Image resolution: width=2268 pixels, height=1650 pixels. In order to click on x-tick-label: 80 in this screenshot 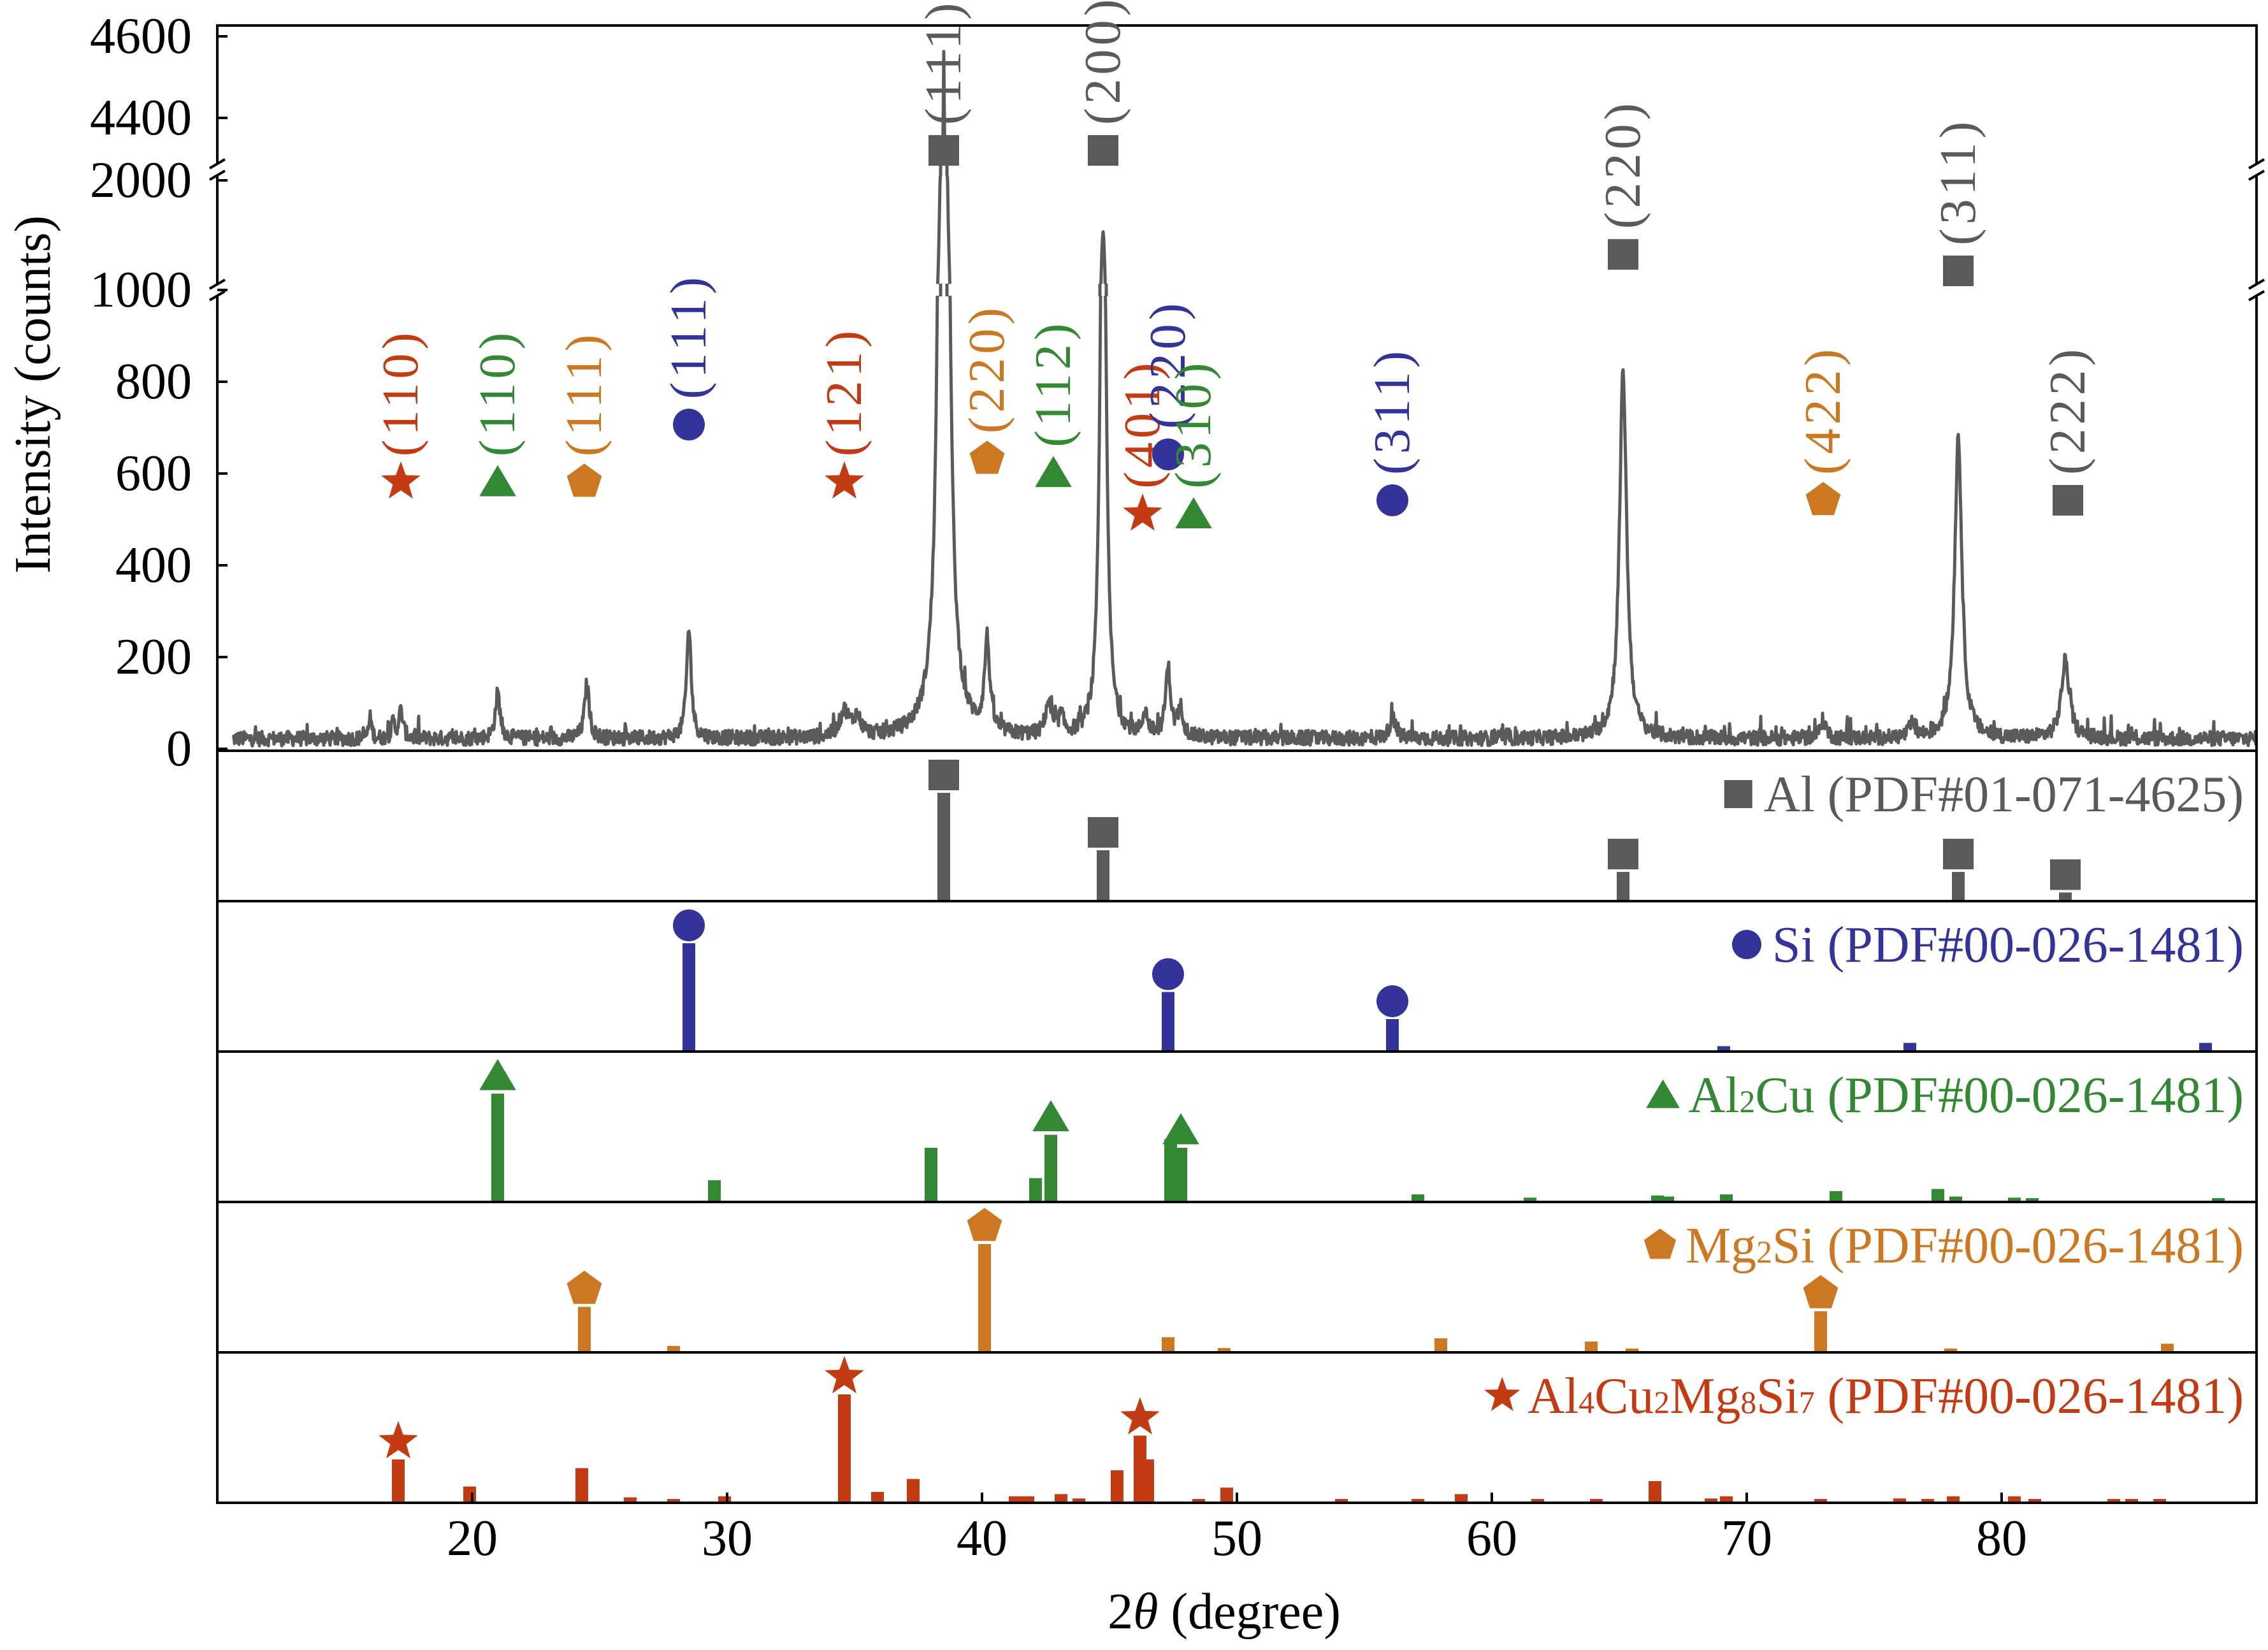, I will do `click(2001, 1538)`.